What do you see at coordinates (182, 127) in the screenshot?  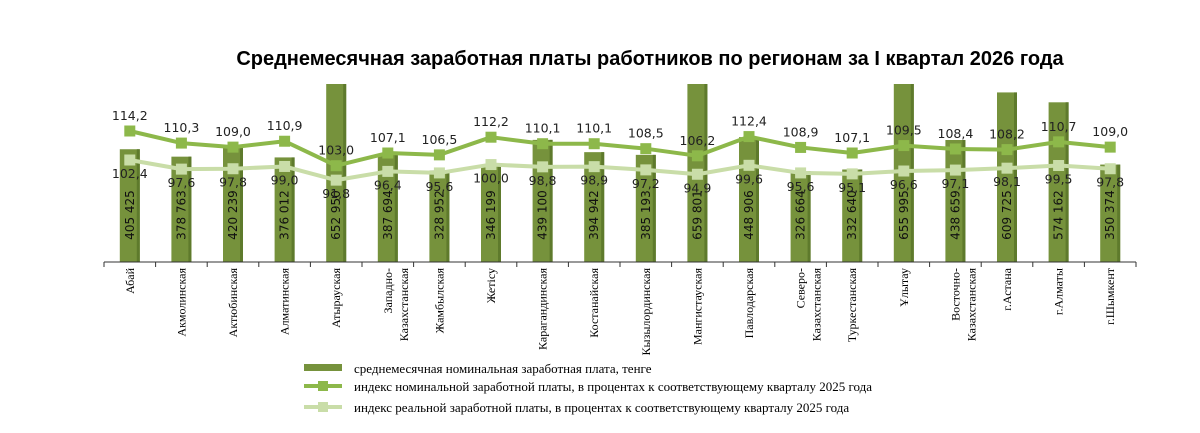 I see `nominal-index-value-label: 110,3` at bounding box center [182, 127].